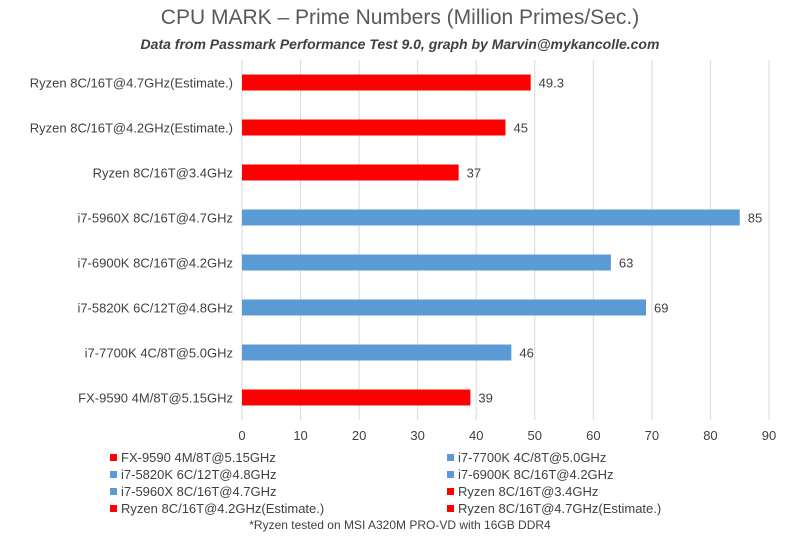 Image resolution: width=800 pixels, height=539 pixels. I want to click on x-tick-label: 10, so click(300, 435).